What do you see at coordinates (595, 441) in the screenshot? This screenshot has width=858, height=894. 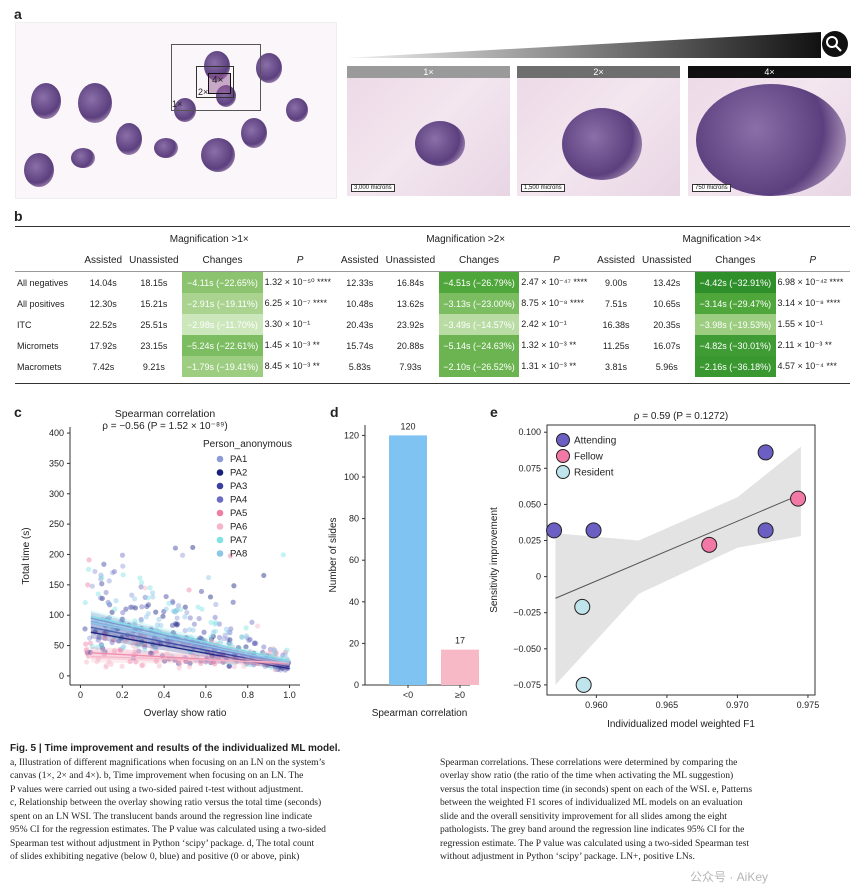 I see `legend-label: Attending` at bounding box center [595, 441].